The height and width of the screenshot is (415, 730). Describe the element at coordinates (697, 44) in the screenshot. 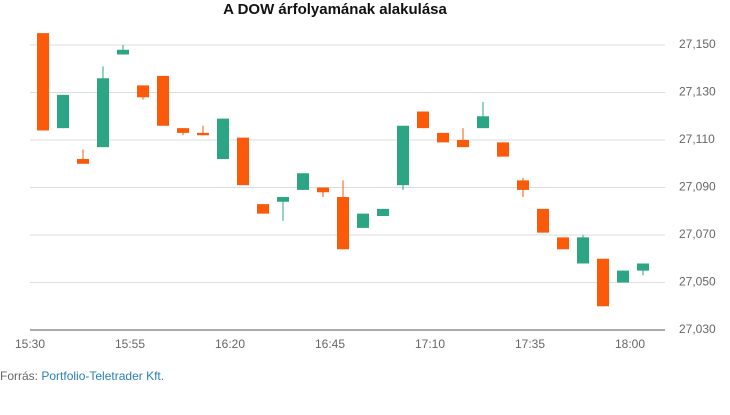

I see `y-tick-label: 27,150` at that location.